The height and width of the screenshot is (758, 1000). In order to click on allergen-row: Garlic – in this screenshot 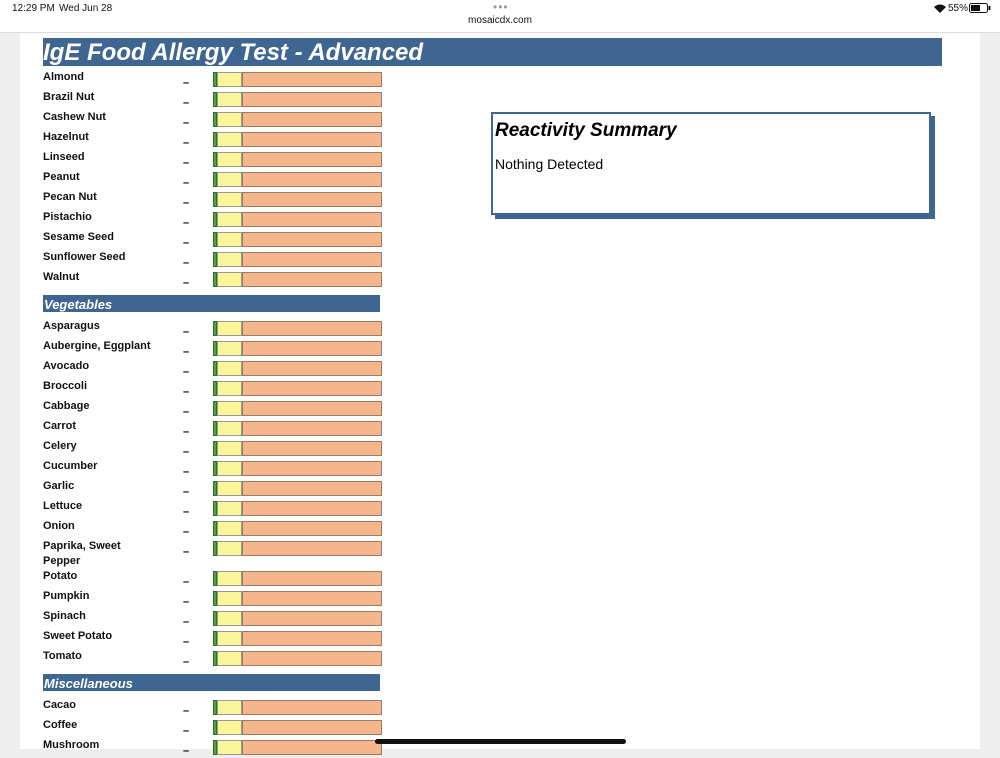, I will do `click(213, 489)`.